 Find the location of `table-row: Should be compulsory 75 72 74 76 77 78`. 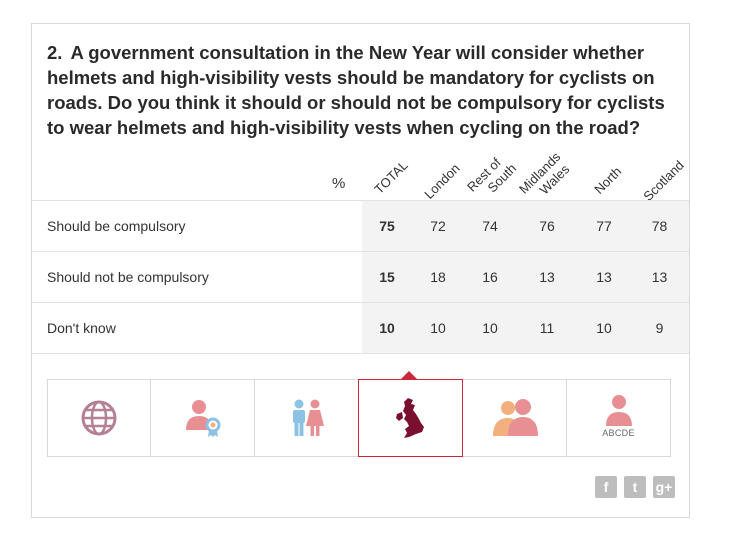

table-row: Should be compulsory 75 72 74 76 77 78 is located at coordinates (360, 226).